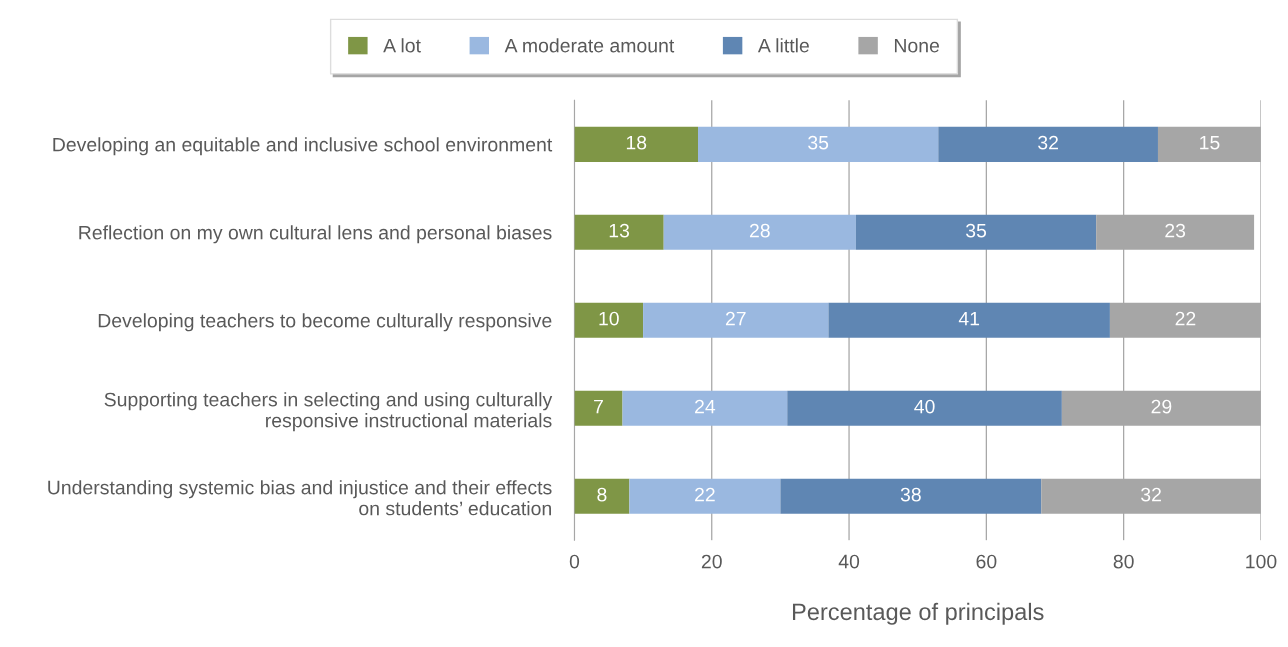 The image size is (1288, 647). I want to click on x-tick-label: 60, so click(986, 561).